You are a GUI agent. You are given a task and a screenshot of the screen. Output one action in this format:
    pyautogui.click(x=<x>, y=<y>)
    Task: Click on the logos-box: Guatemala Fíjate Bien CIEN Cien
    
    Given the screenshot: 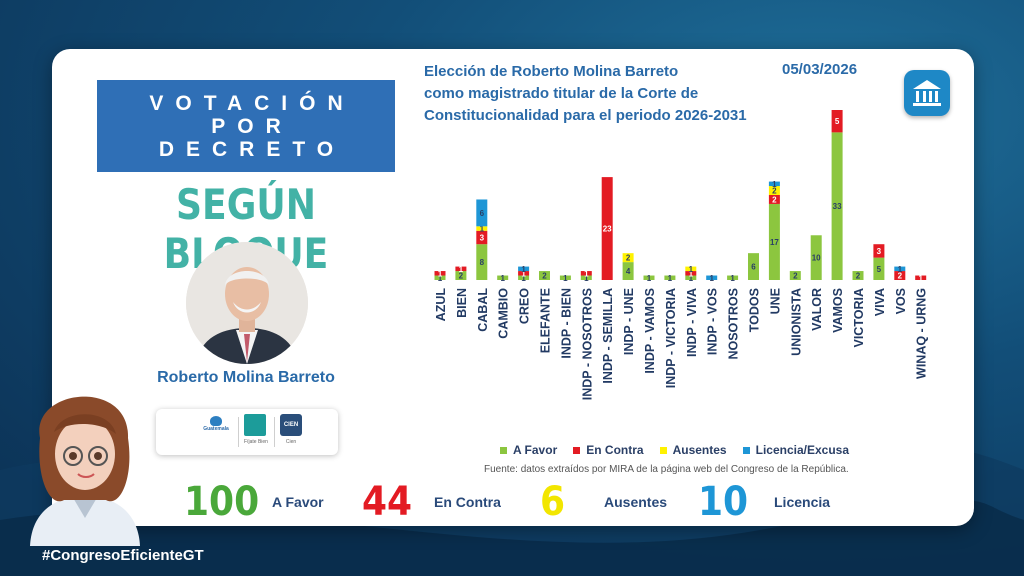 What is the action you would take?
    pyautogui.click(x=247, y=432)
    